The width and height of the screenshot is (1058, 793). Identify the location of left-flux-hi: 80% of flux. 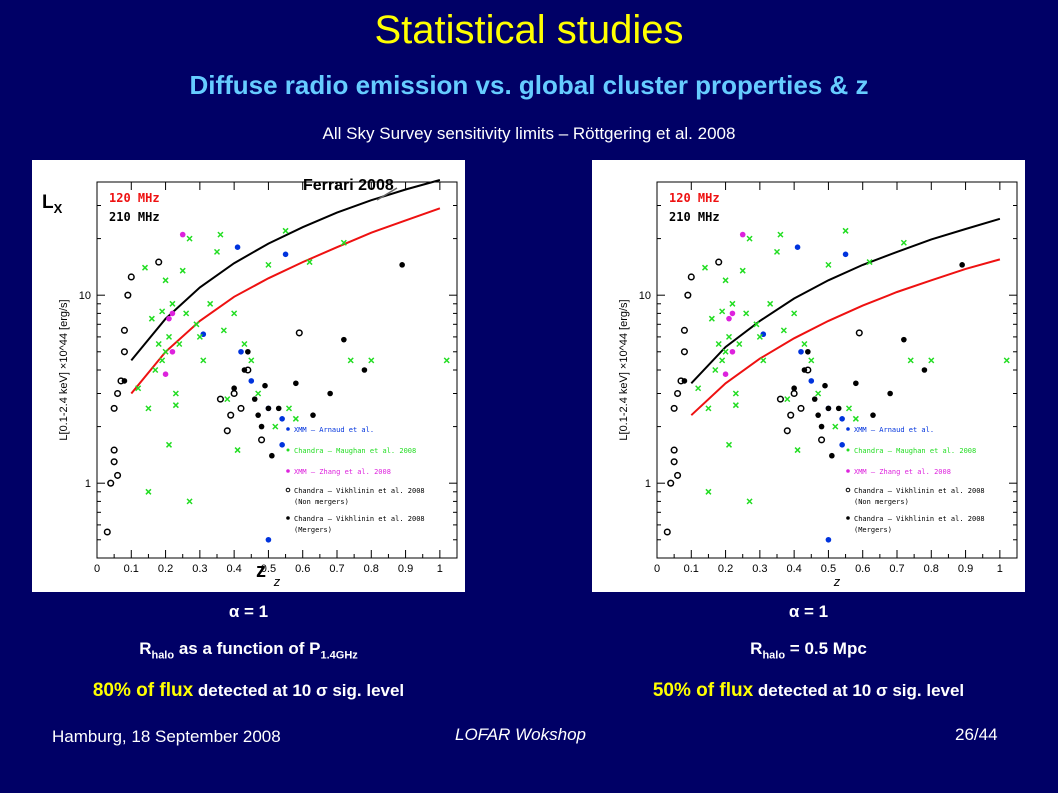
(143, 690).